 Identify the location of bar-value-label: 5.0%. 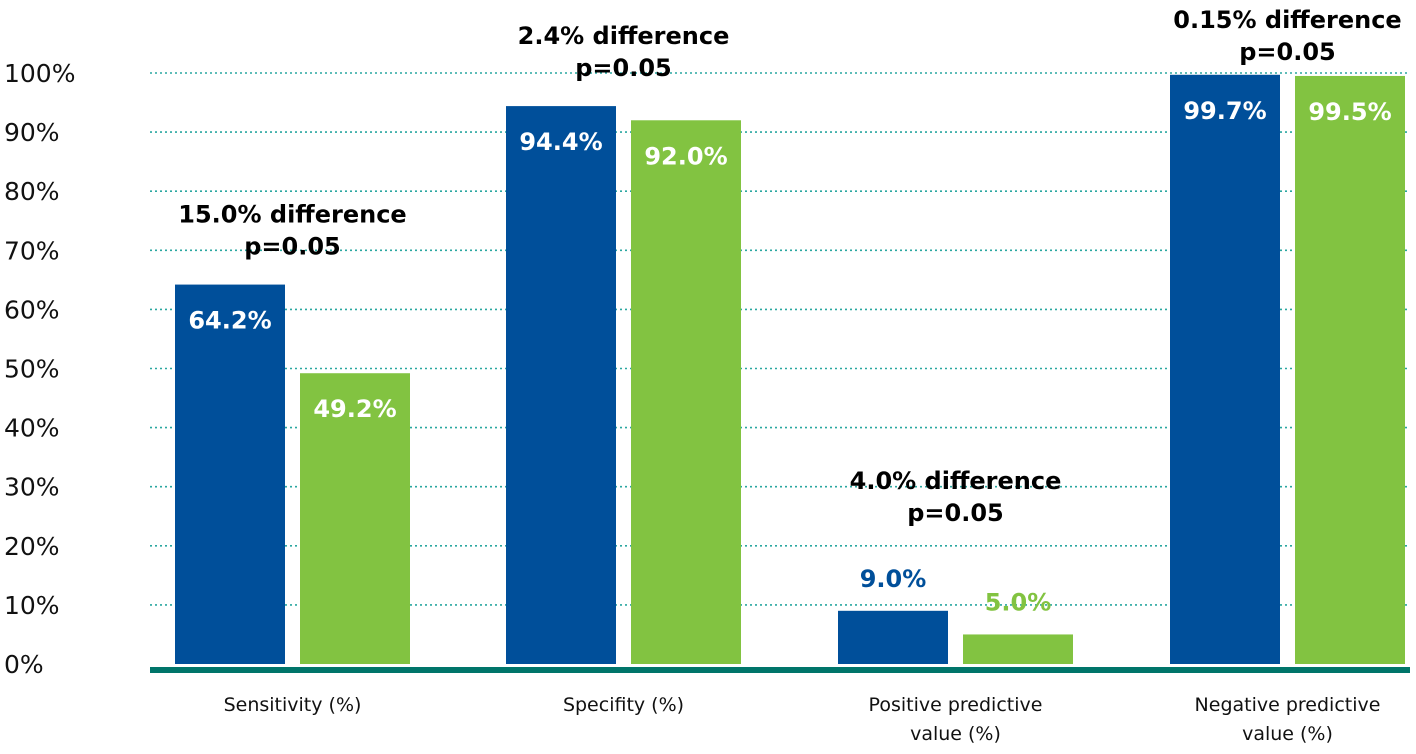
(1018, 602).